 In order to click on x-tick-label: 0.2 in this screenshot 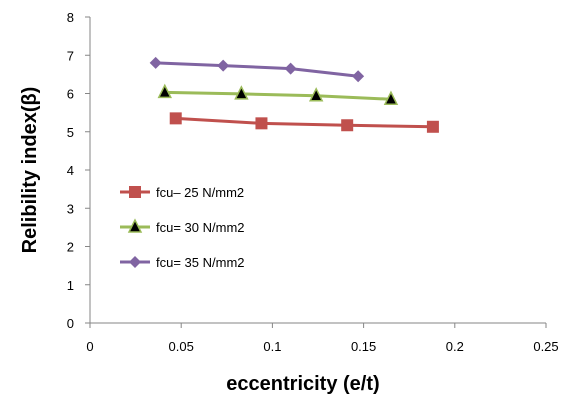, I will do `click(455, 346)`.